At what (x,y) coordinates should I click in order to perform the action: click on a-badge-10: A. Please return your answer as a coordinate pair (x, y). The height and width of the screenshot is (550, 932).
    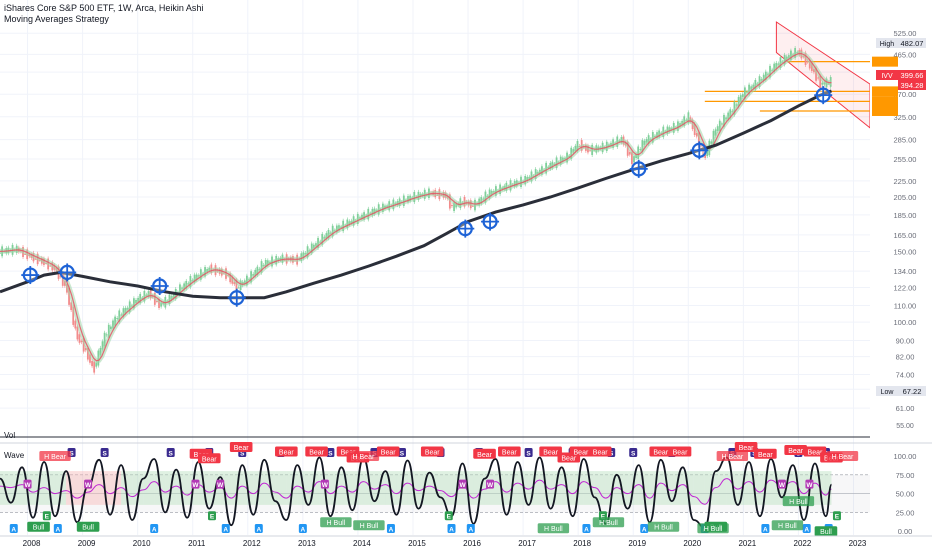
    Looking at the image, I should click on (644, 529).